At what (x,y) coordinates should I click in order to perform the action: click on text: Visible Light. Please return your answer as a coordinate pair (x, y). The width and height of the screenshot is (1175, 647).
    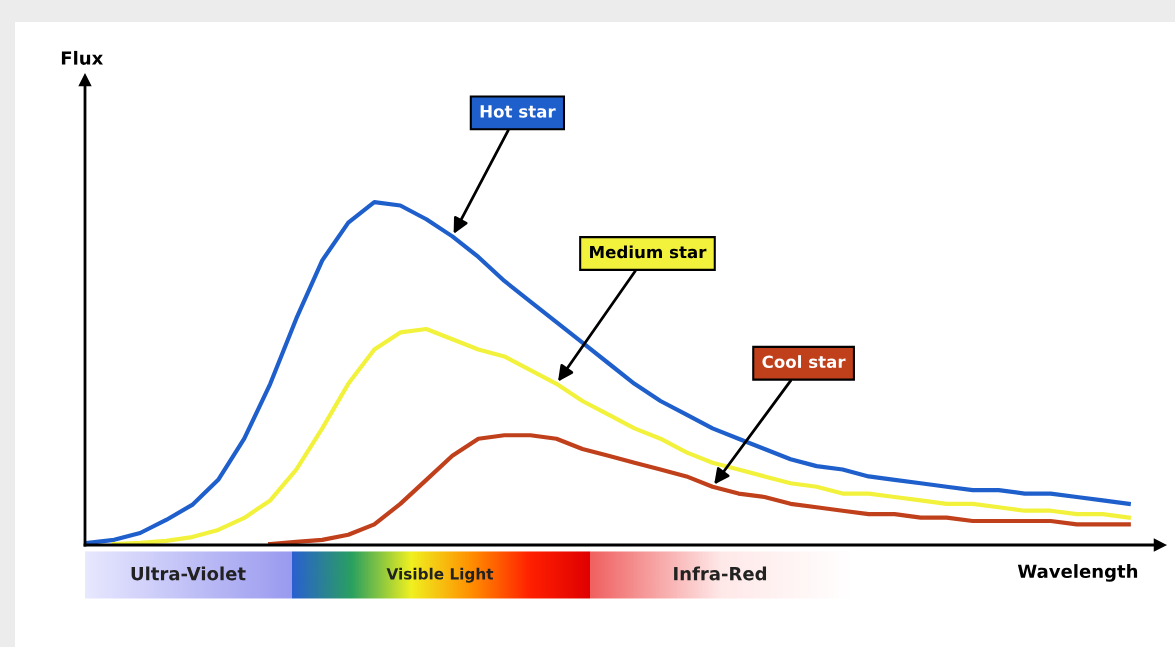
    Looking at the image, I should click on (440, 575).